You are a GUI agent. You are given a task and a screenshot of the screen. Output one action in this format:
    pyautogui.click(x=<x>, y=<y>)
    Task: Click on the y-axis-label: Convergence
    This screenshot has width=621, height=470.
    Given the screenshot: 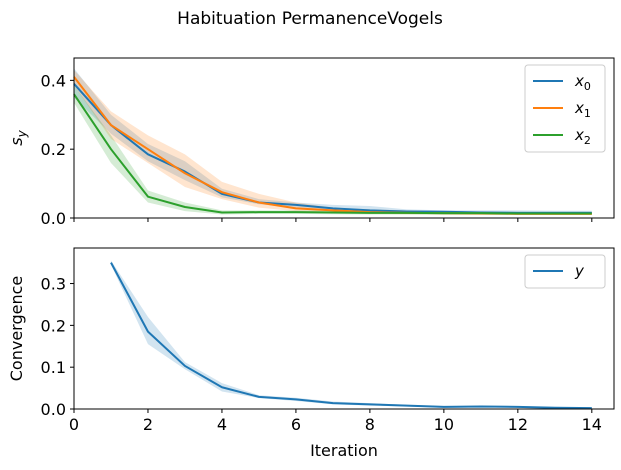 What is the action you would take?
    pyautogui.click(x=16, y=329)
    